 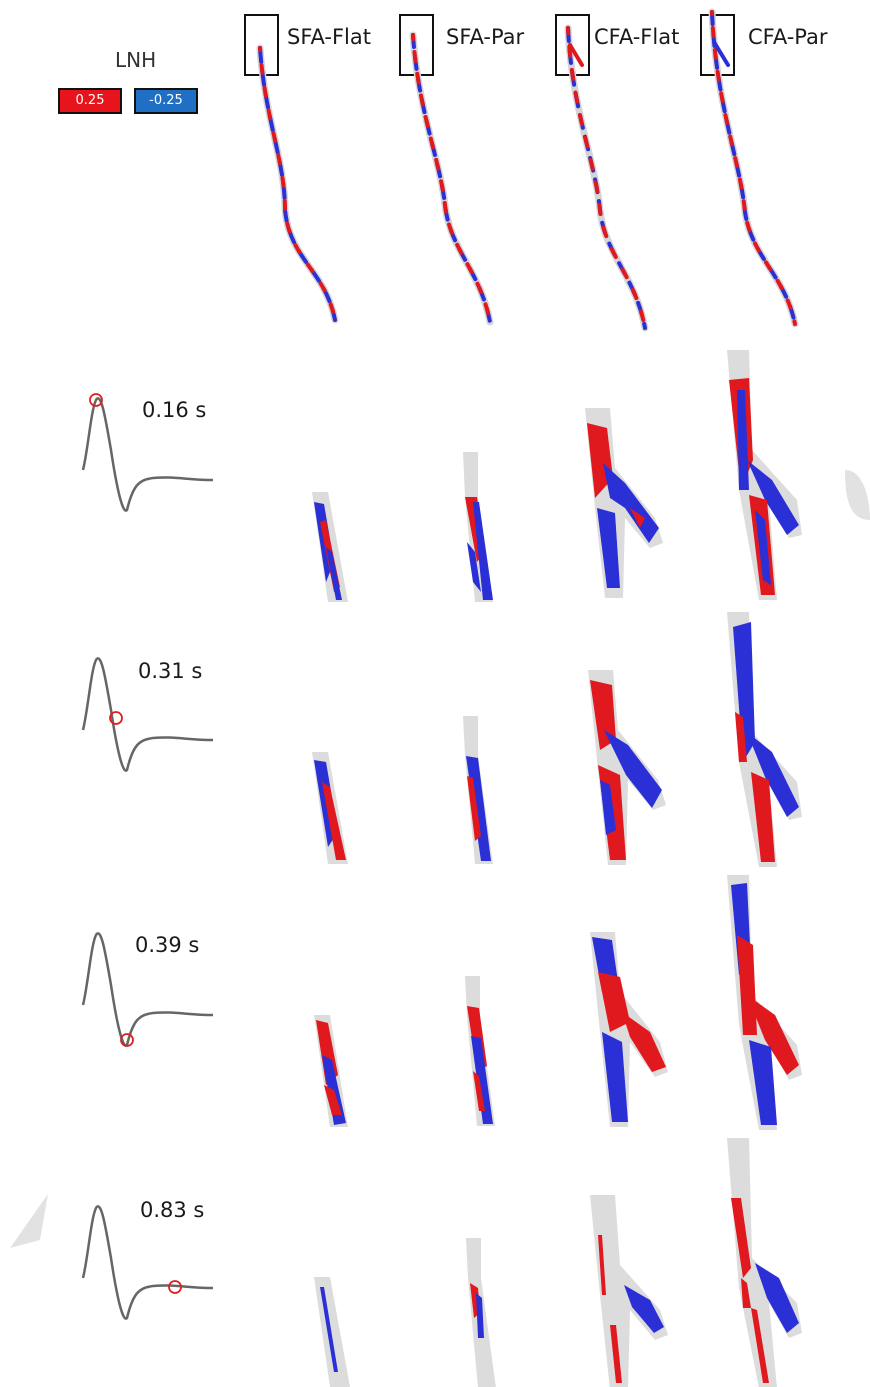 What do you see at coordinates (29, 1221) in the screenshot?
I see `corner-decoration-left` at bounding box center [29, 1221].